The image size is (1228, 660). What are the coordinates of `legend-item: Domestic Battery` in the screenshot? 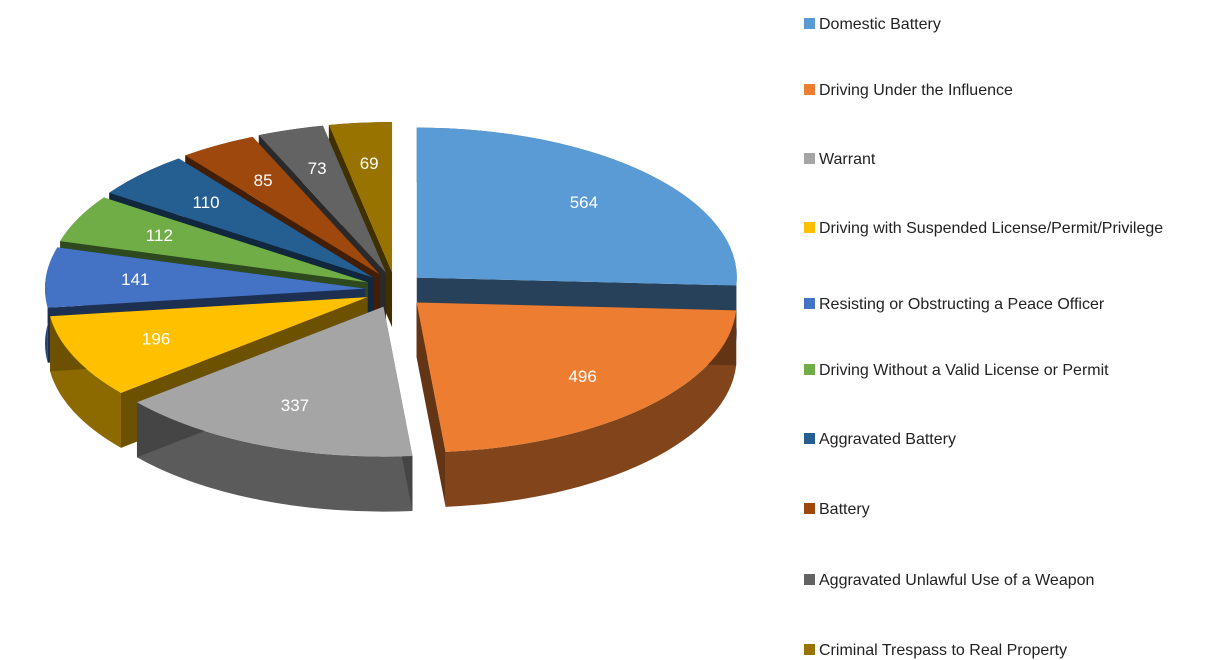 It's located at (991, 25).